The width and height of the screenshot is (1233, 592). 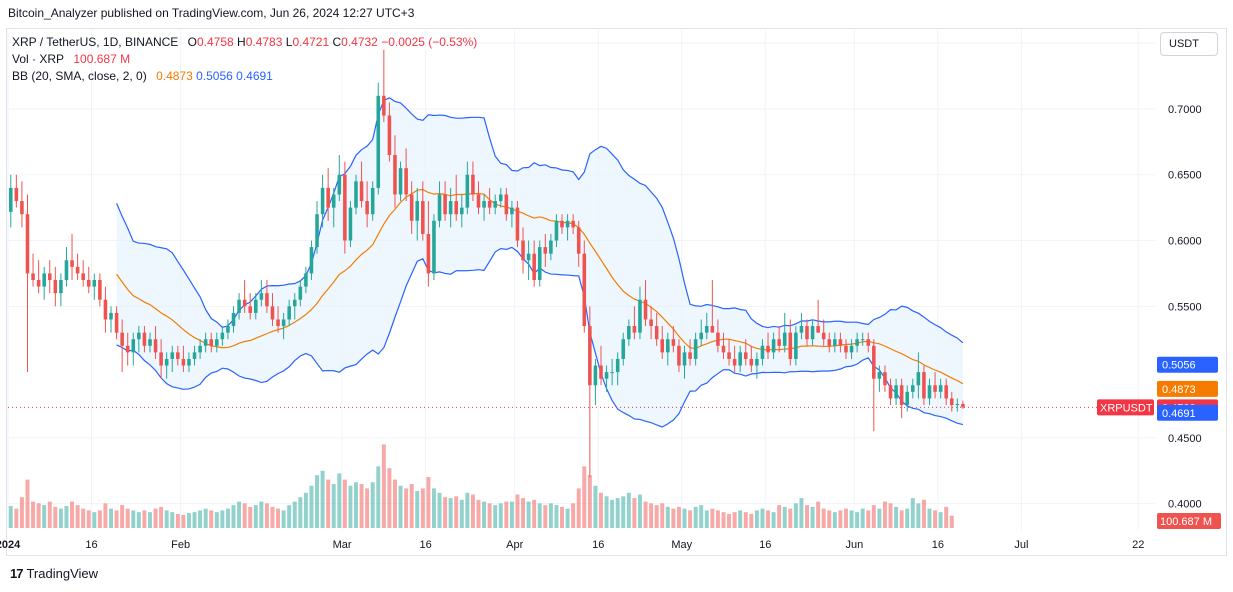 I want to click on x-tick-label: 16, so click(x=598, y=545).